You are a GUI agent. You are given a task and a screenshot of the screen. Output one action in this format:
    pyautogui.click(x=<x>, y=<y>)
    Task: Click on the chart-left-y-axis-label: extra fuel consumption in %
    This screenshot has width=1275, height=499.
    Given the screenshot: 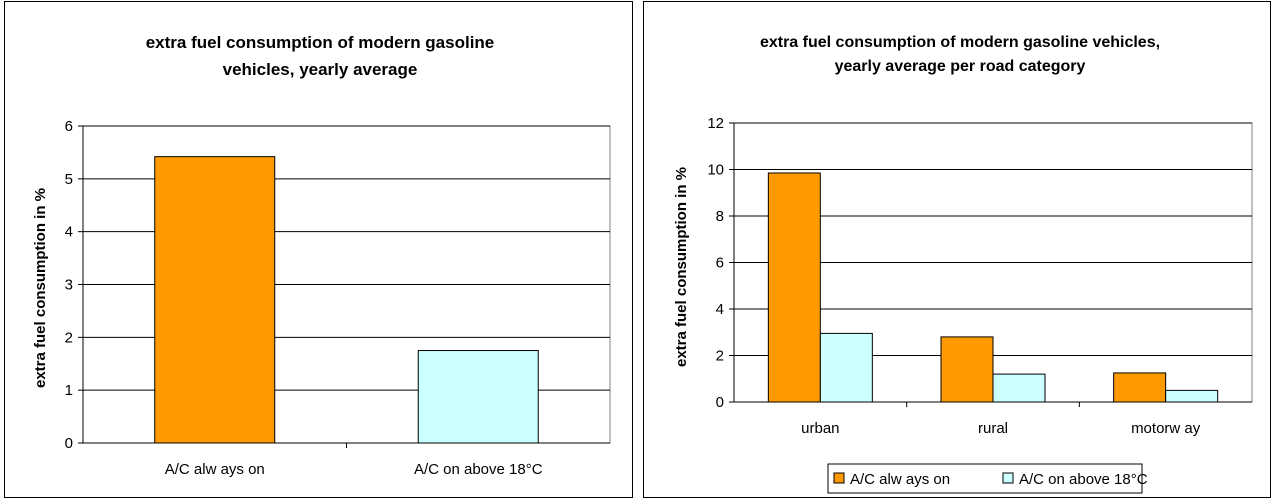 What is the action you would take?
    pyautogui.click(x=40, y=288)
    